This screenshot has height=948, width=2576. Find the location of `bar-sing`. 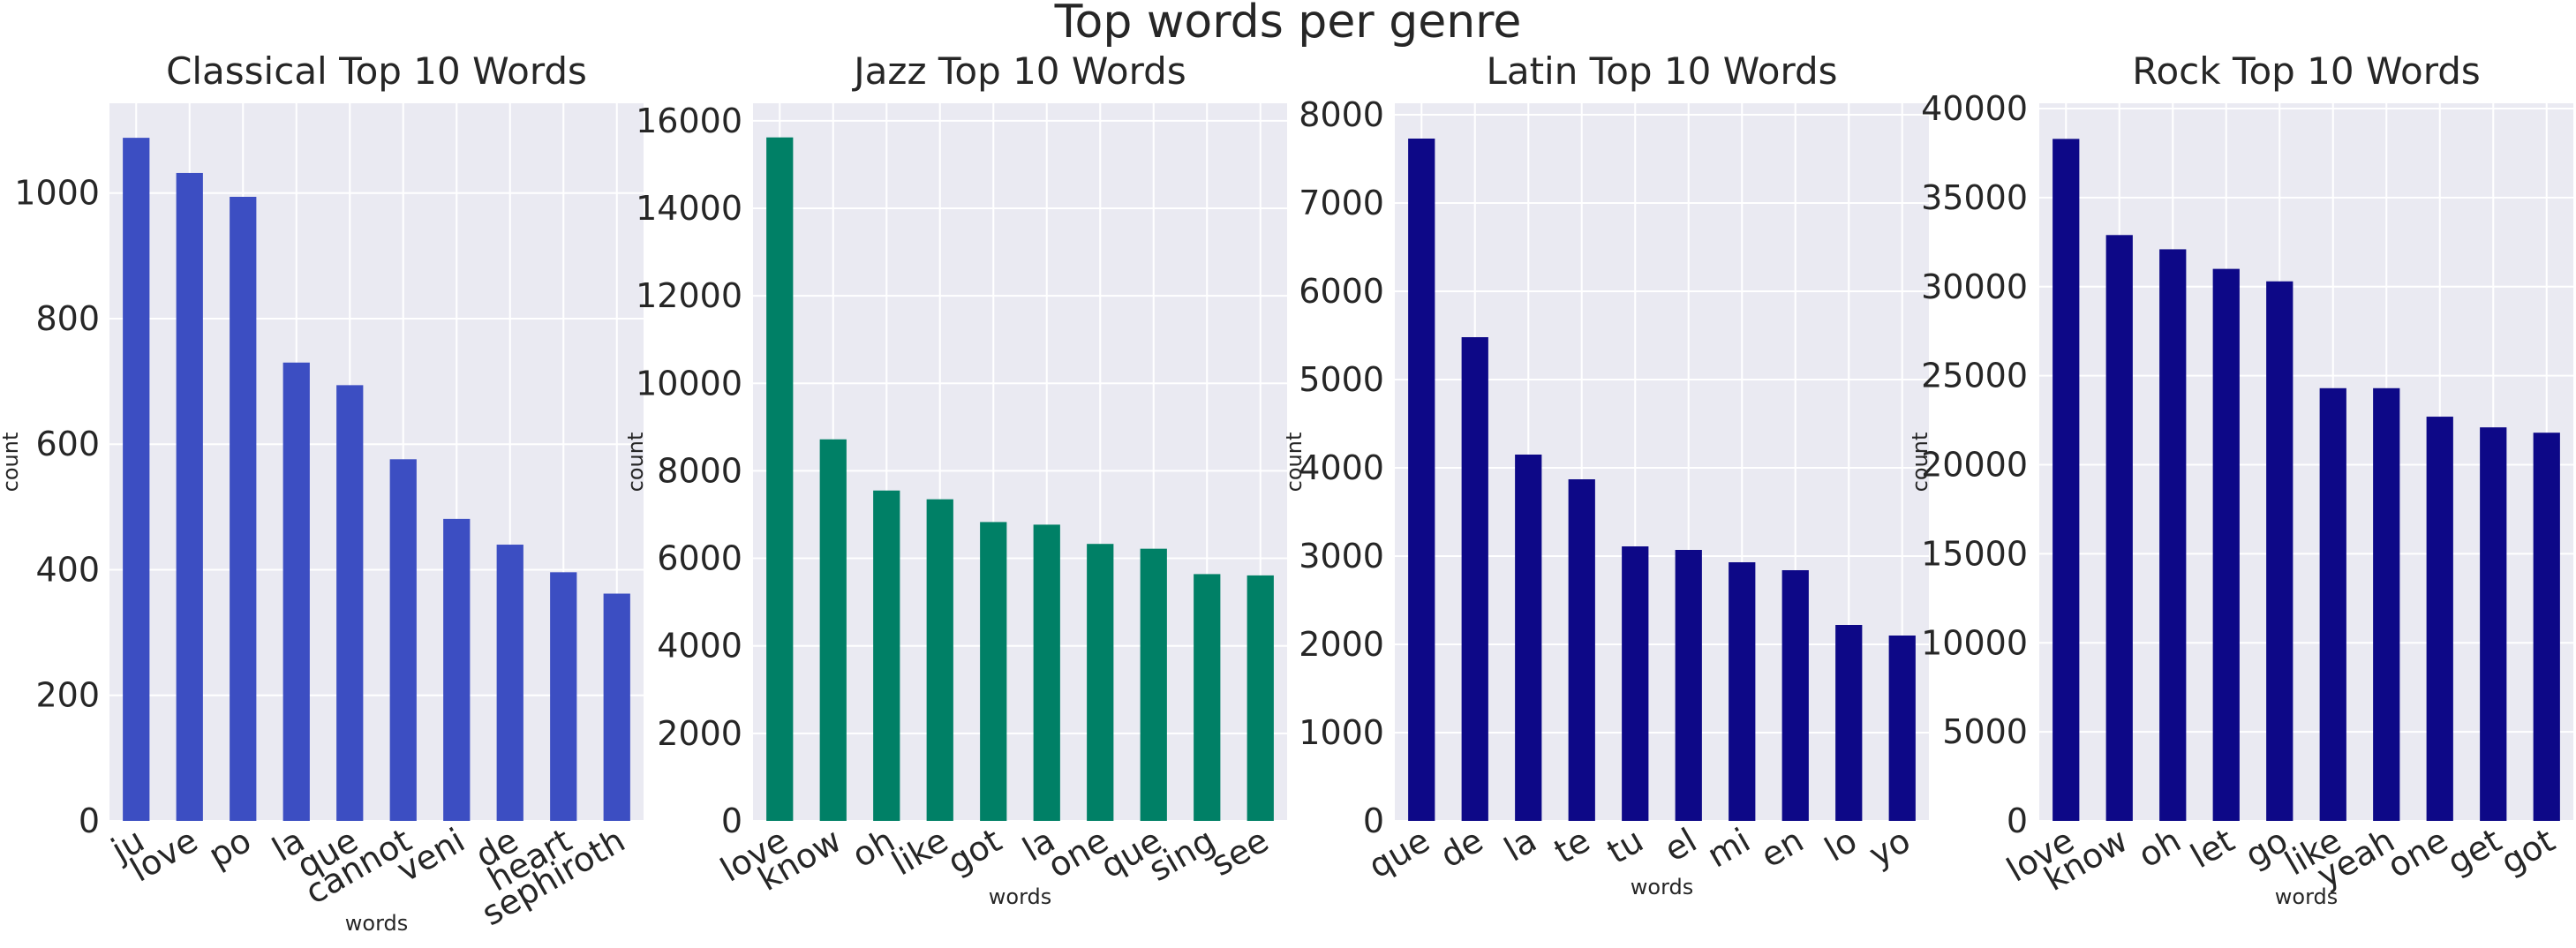

bar-sing is located at coordinates (1208, 697).